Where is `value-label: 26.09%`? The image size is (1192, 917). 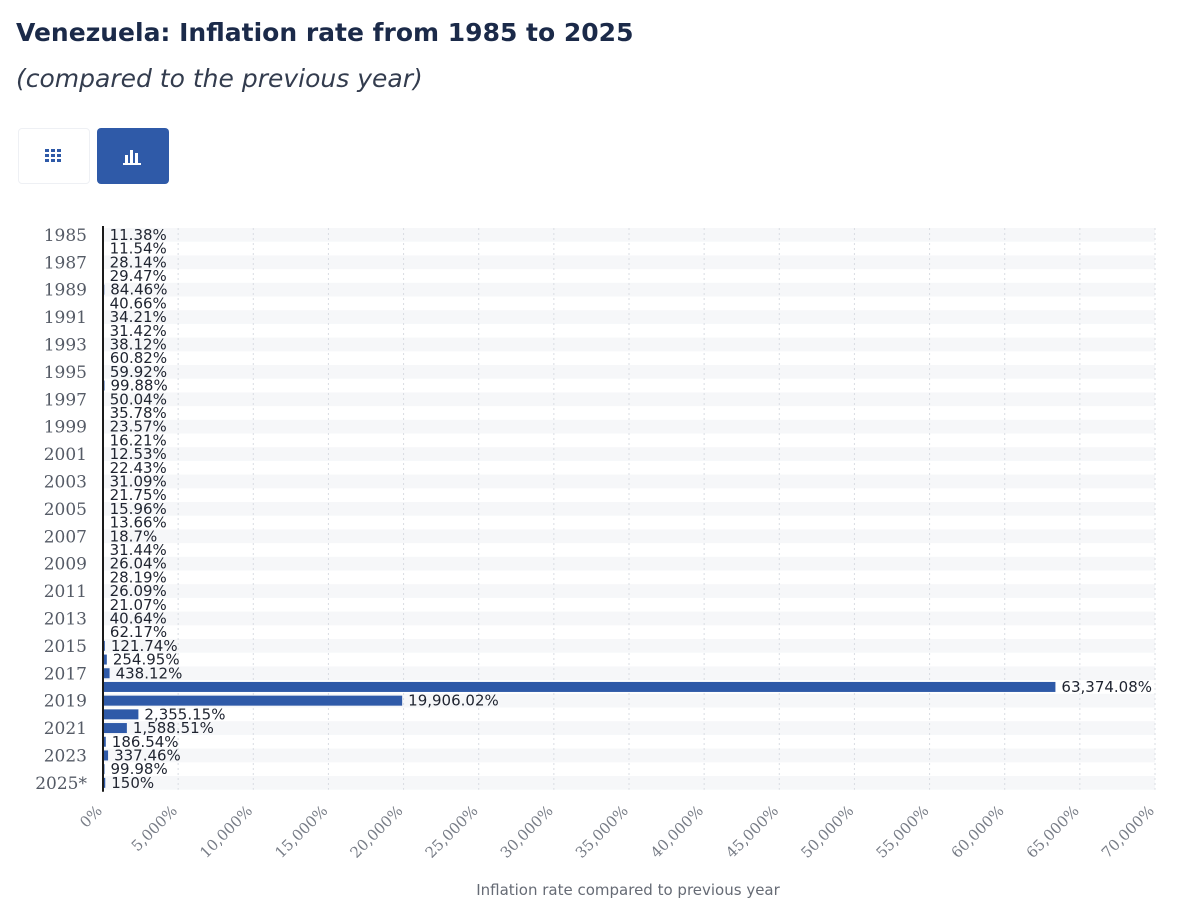
value-label: 26.09% is located at coordinates (138, 591).